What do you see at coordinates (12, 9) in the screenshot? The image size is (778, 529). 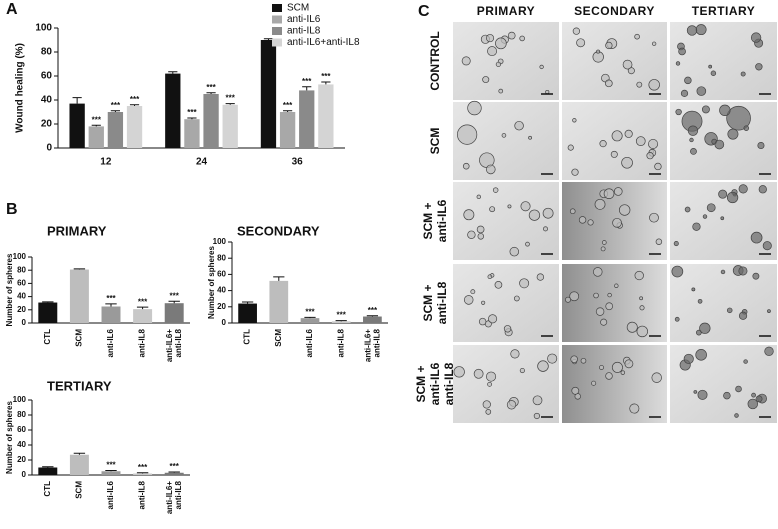 I see `panel-label: A` at bounding box center [12, 9].